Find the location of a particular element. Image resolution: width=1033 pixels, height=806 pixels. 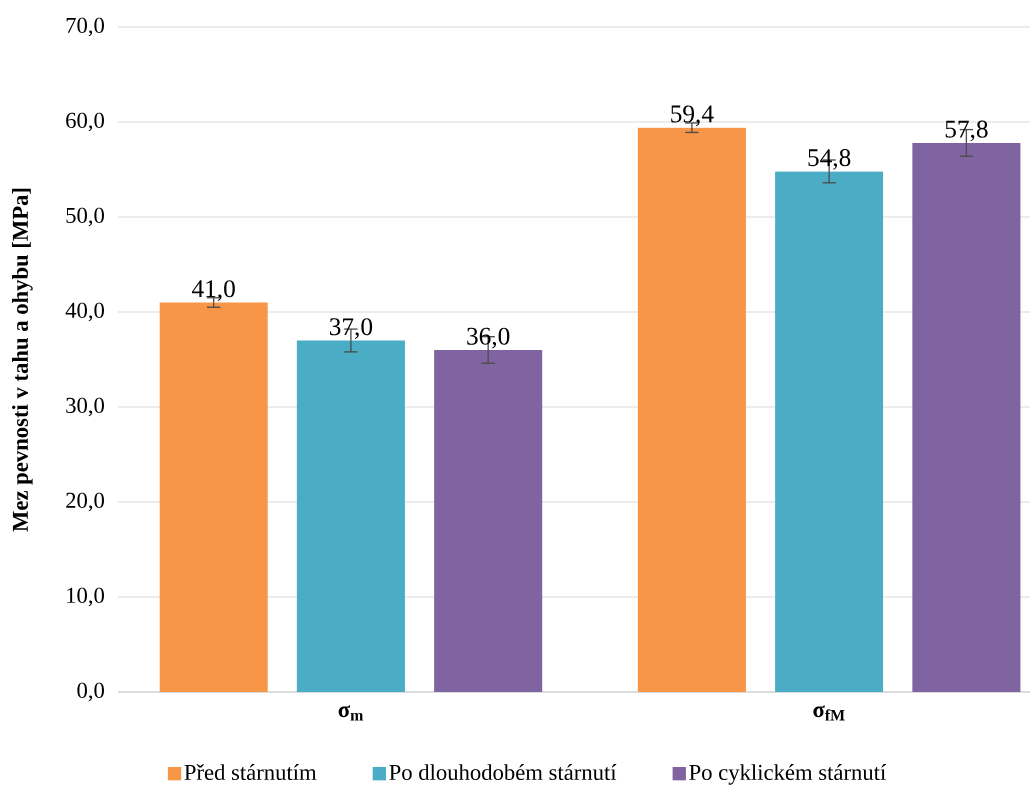

data-label: 59,4 is located at coordinates (692, 116).